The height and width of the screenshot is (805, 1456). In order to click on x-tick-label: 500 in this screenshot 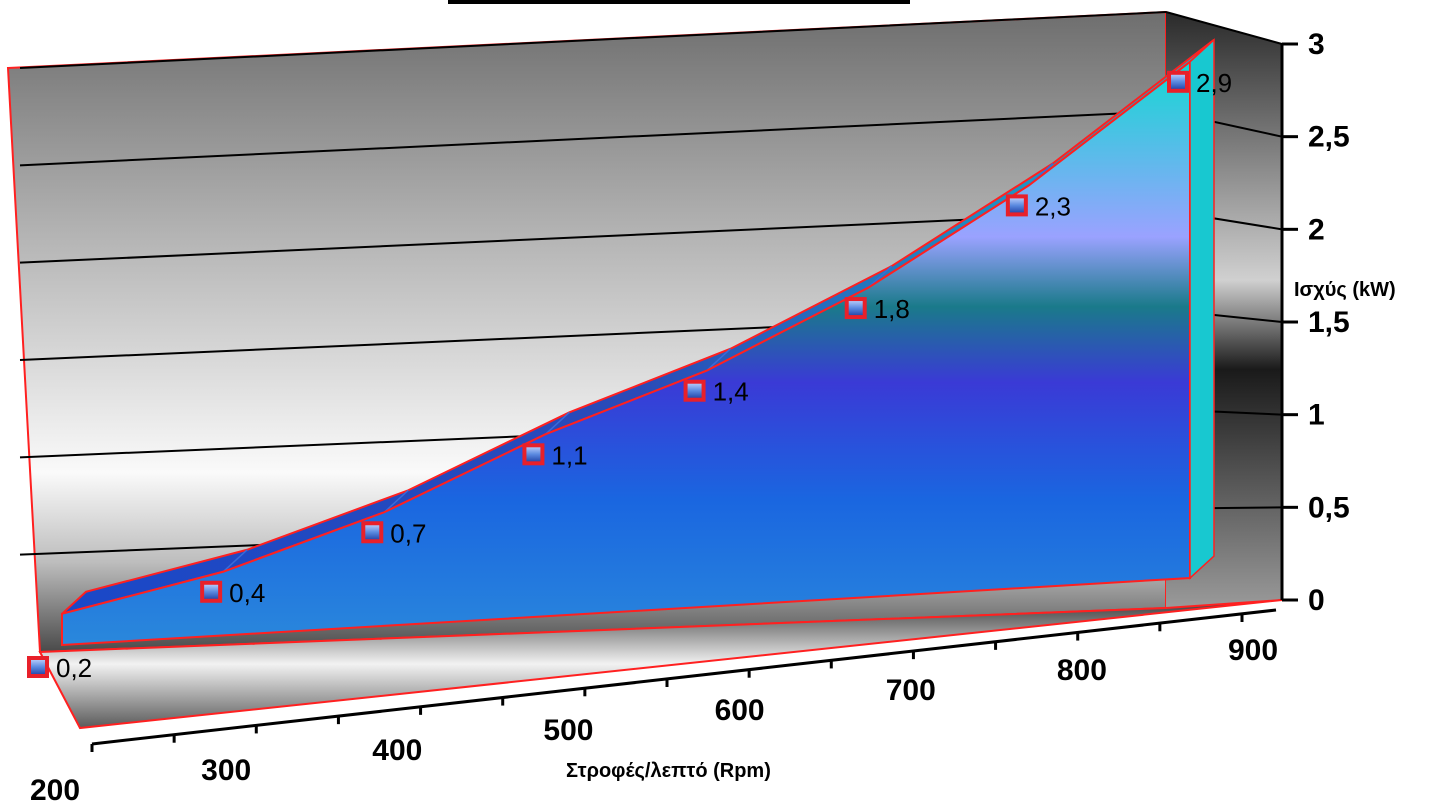, I will do `click(568, 730)`.